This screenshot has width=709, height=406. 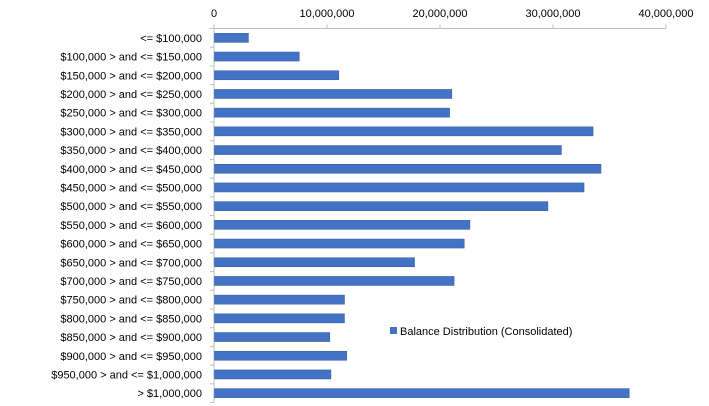 What do you see at coordinates (169, 394) in the screenshot?
I see `y-category-label: > $1,000,000` at bounding box center [169, 394].